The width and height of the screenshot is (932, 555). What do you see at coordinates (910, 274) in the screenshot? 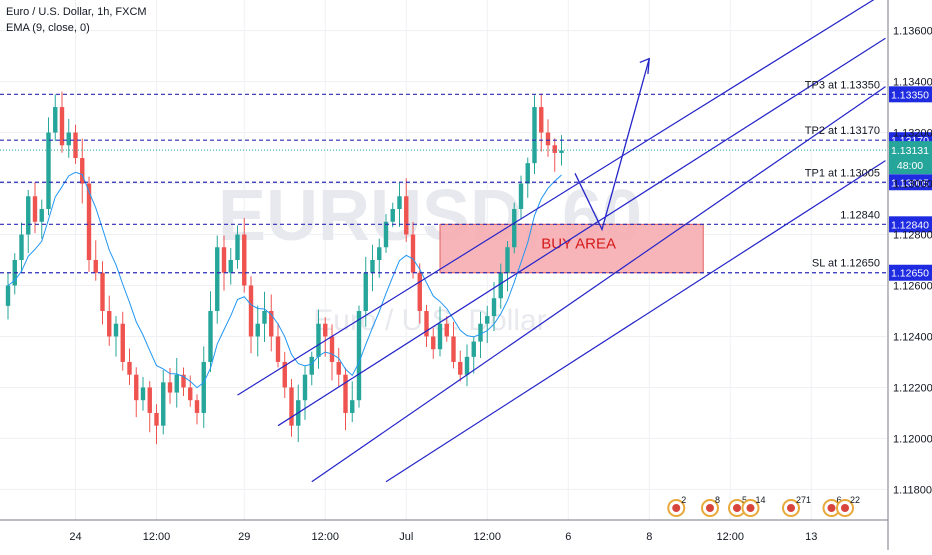
I see `price-tag-text: 1.12650` at bounding box center [910, 274].